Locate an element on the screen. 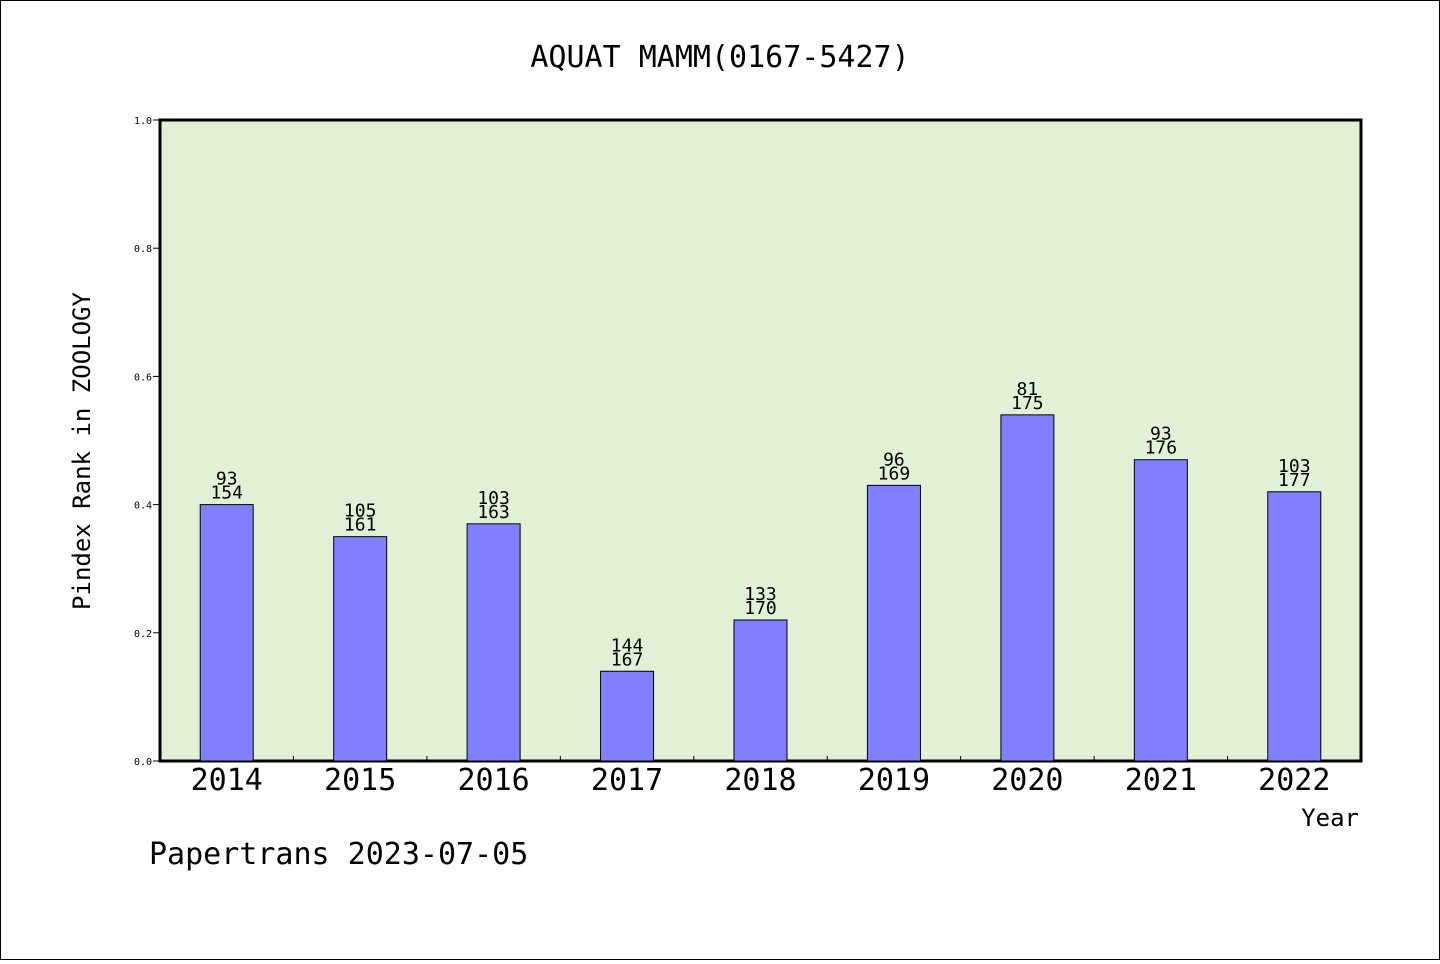 The height and width of the screenshot is (964, 1440). bar-2020 is located at coordinates (1027, 588).